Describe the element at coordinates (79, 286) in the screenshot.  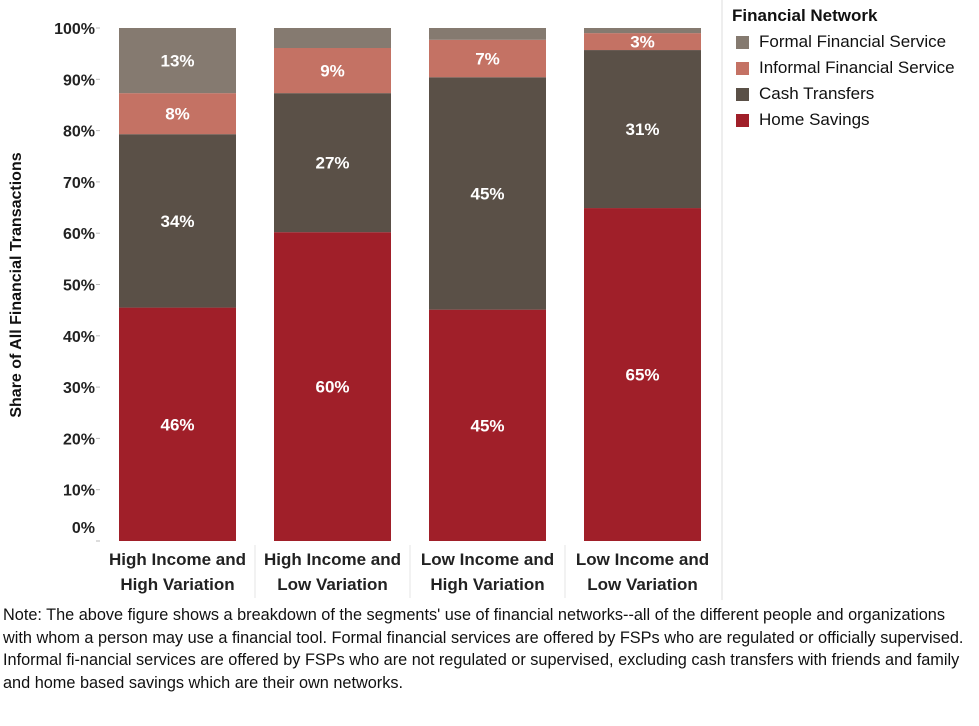
I see `y-tick-label: 50%` at that location.